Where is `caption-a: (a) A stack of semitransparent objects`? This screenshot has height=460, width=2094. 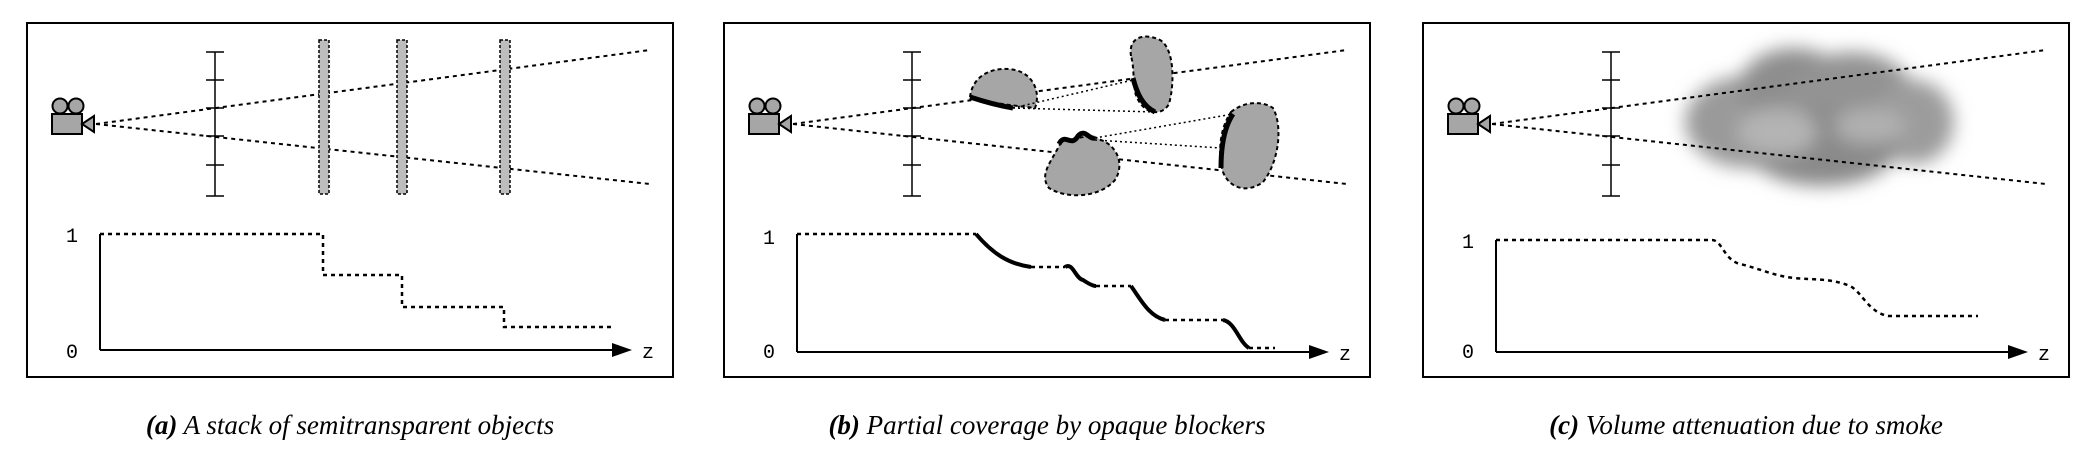
caption-a: (a) A stack of semitransparent objects is located at coordinates (350, 425).